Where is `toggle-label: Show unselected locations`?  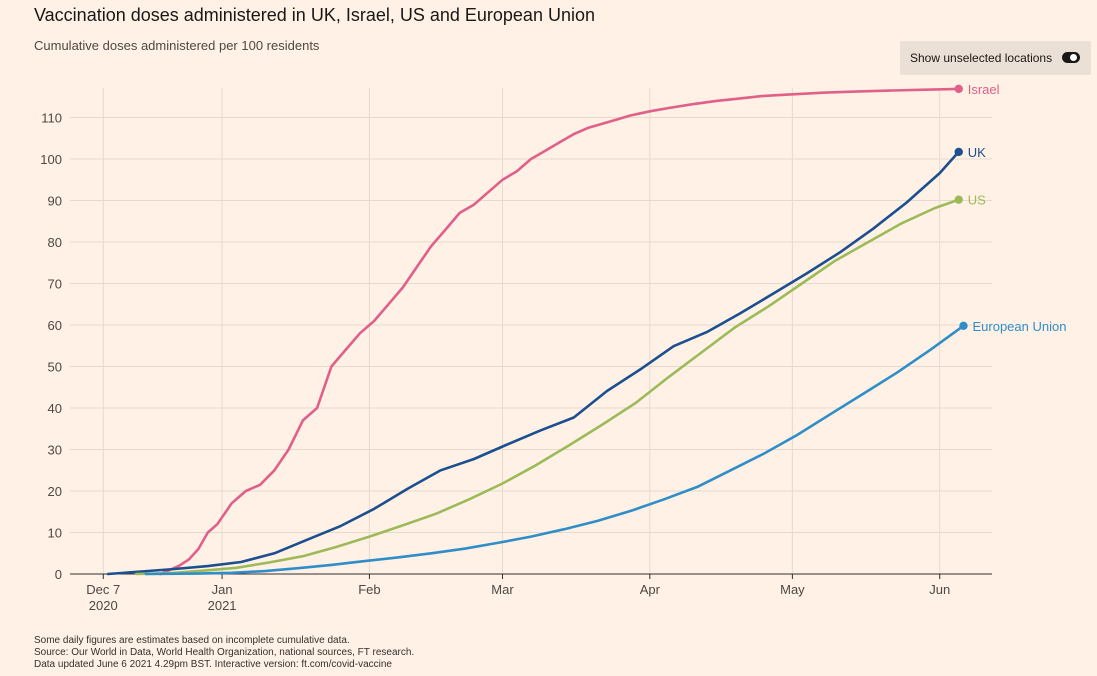 toggle-label: Show unselected locations is located at coordinates (981, 58).